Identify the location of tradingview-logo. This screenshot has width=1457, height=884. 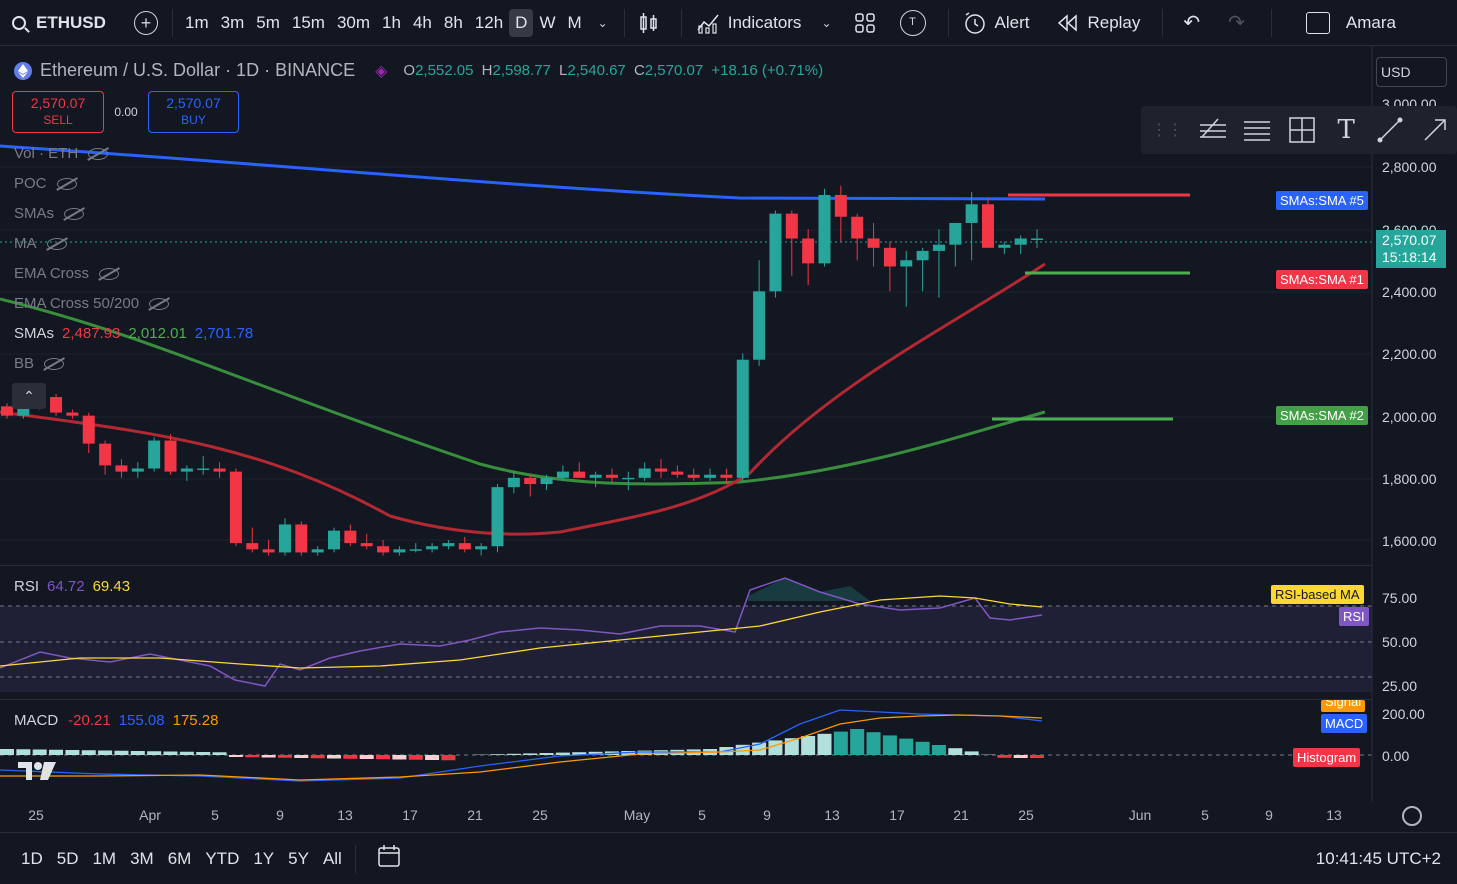
(38, 773).